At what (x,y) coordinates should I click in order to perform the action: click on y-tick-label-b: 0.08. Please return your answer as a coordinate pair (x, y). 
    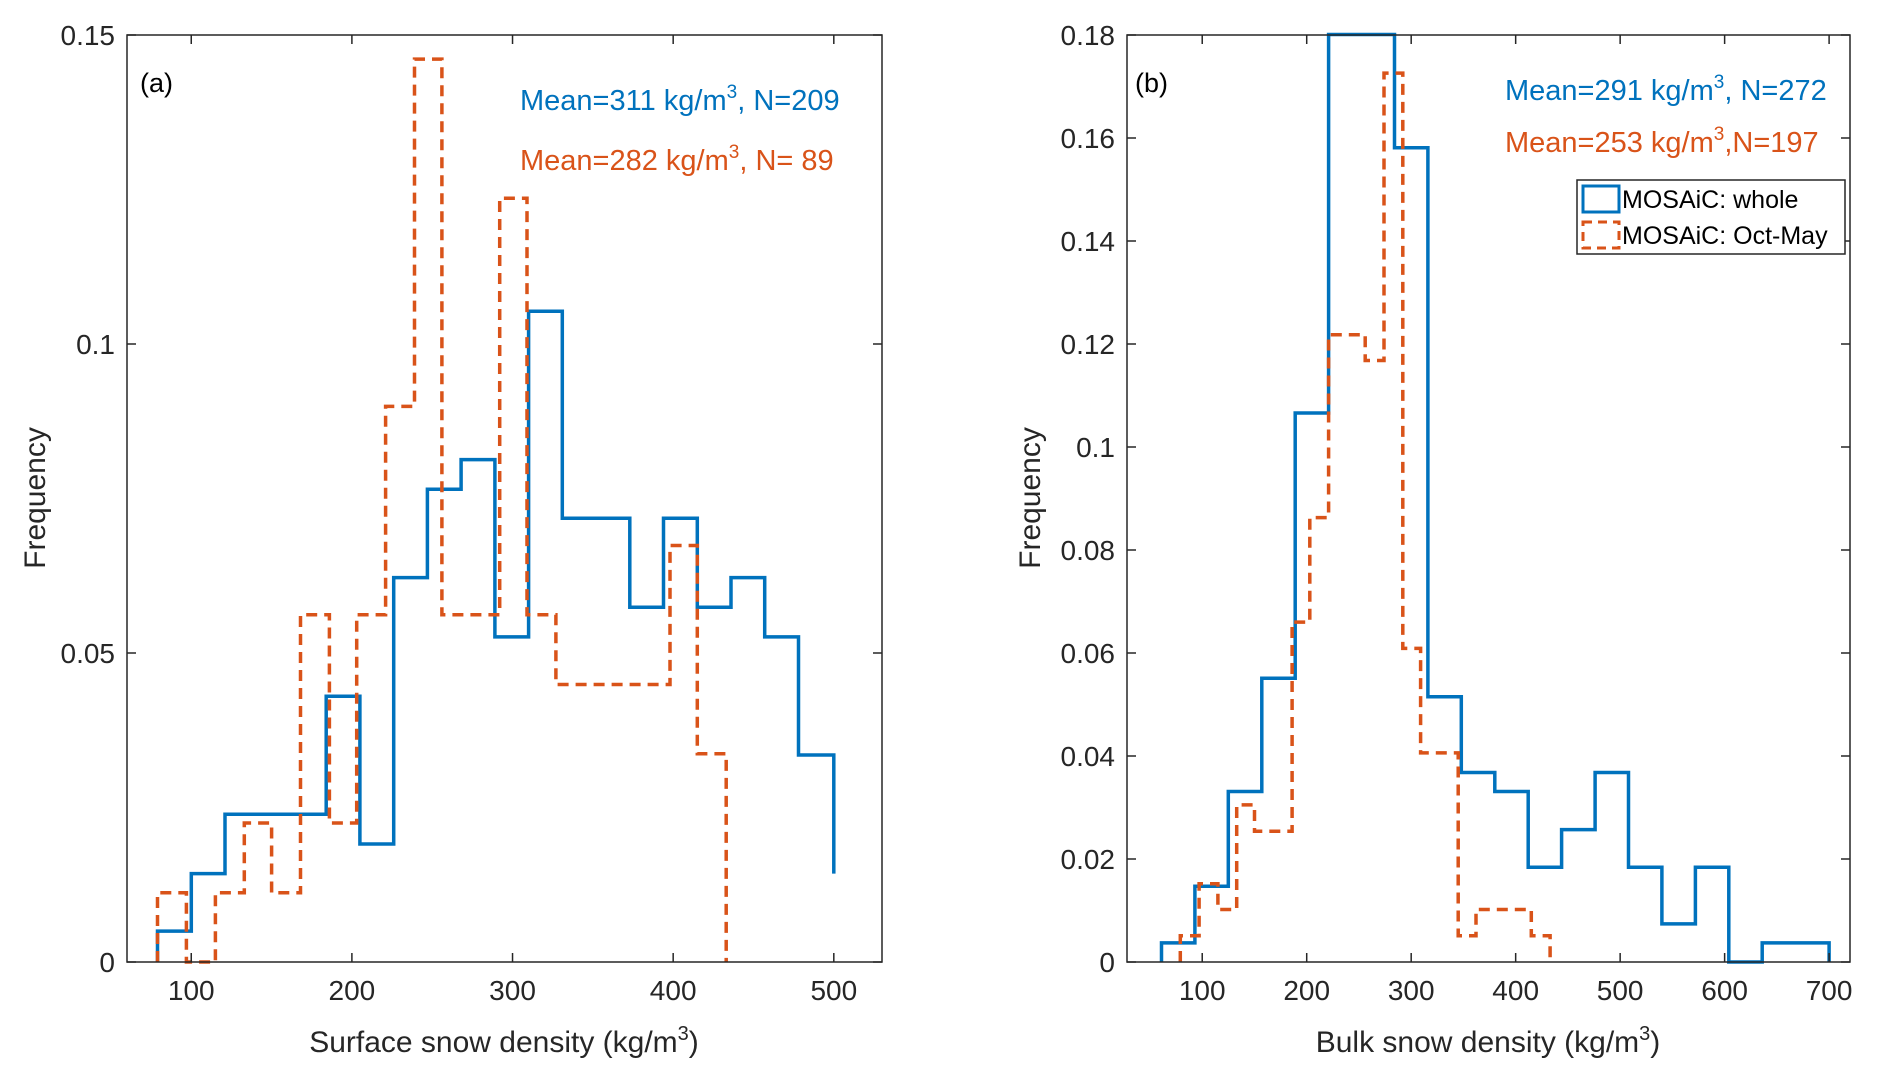
    Looking at the image, I should click on (1088, 550).